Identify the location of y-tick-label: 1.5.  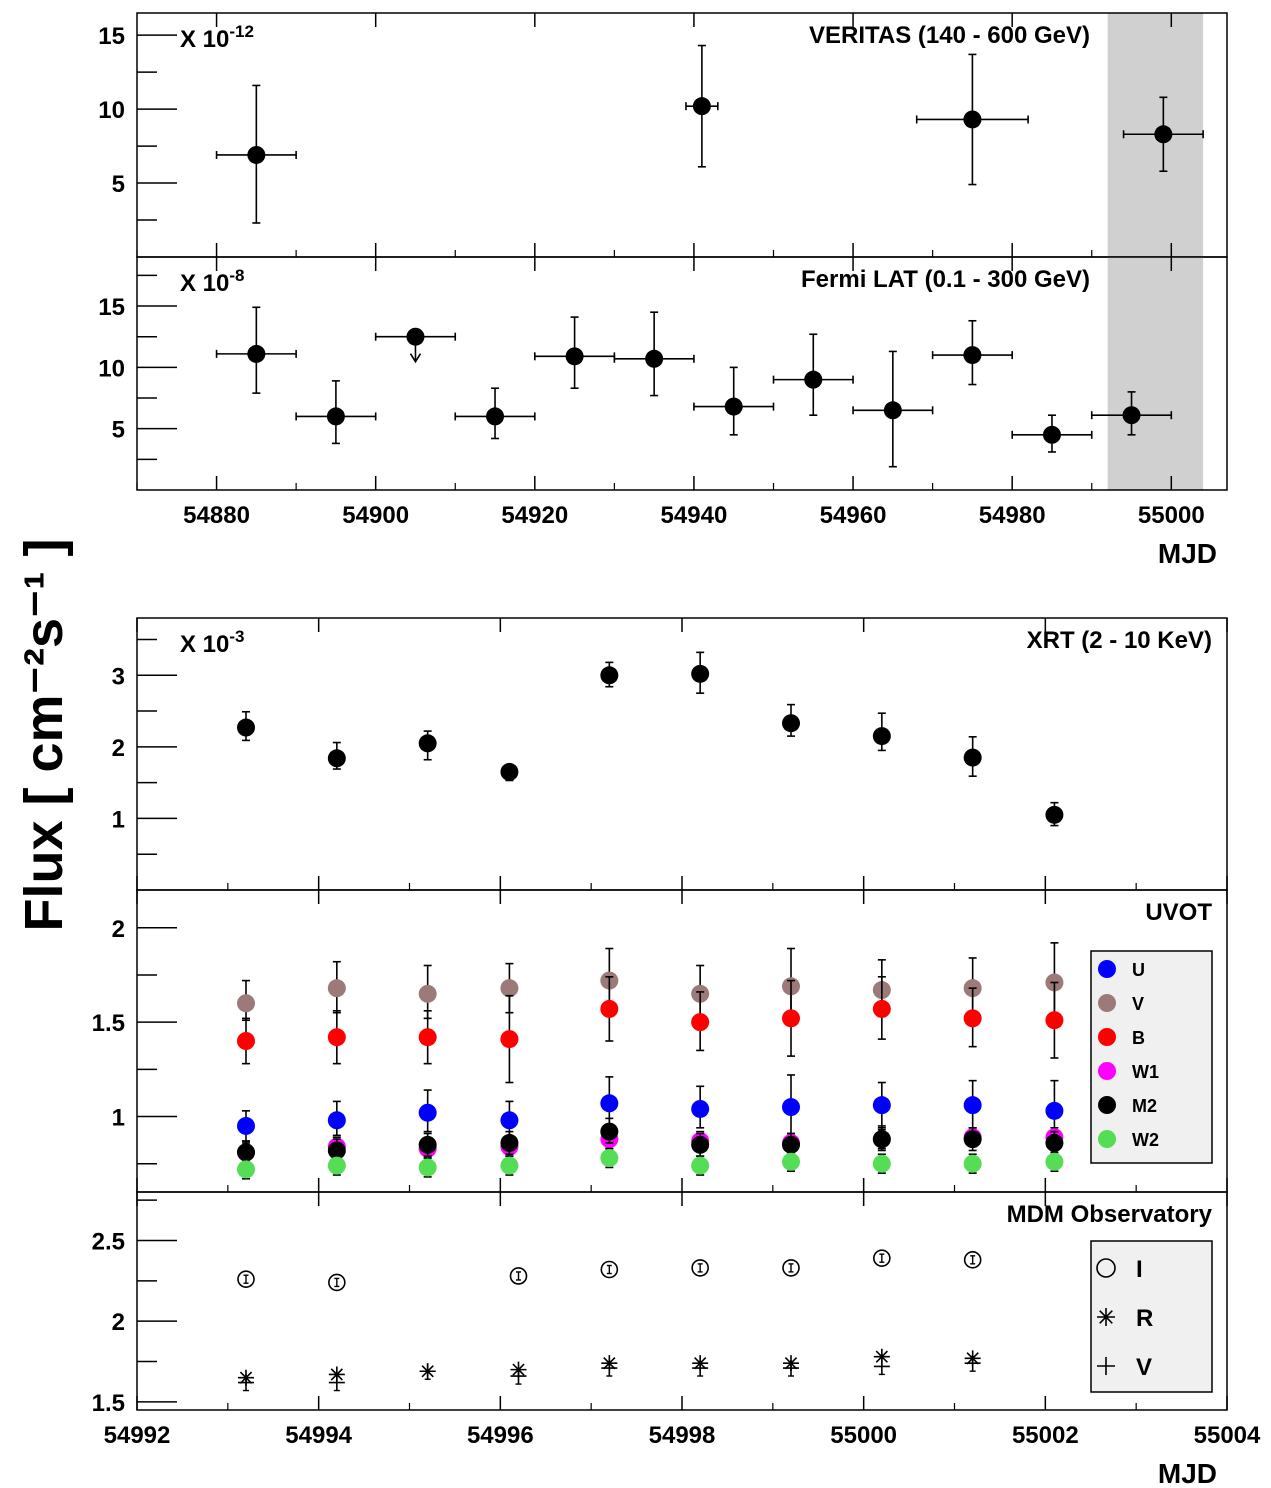
(108, 1403).